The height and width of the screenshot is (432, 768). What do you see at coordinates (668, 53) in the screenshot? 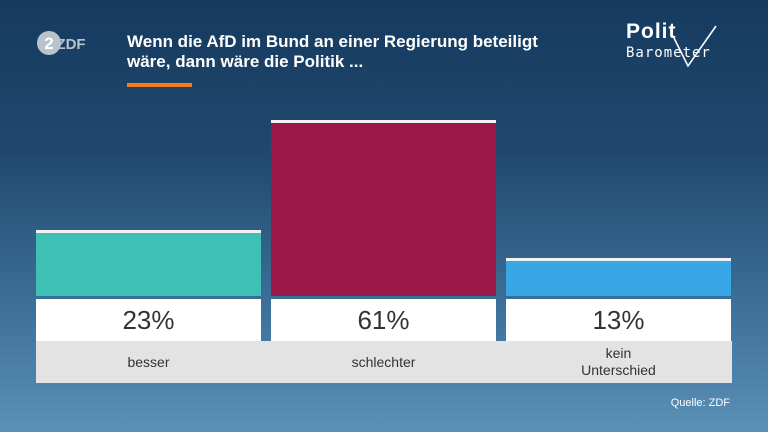
I see `brand-word-barometer: Barometer` at bounding box center [668, 53].